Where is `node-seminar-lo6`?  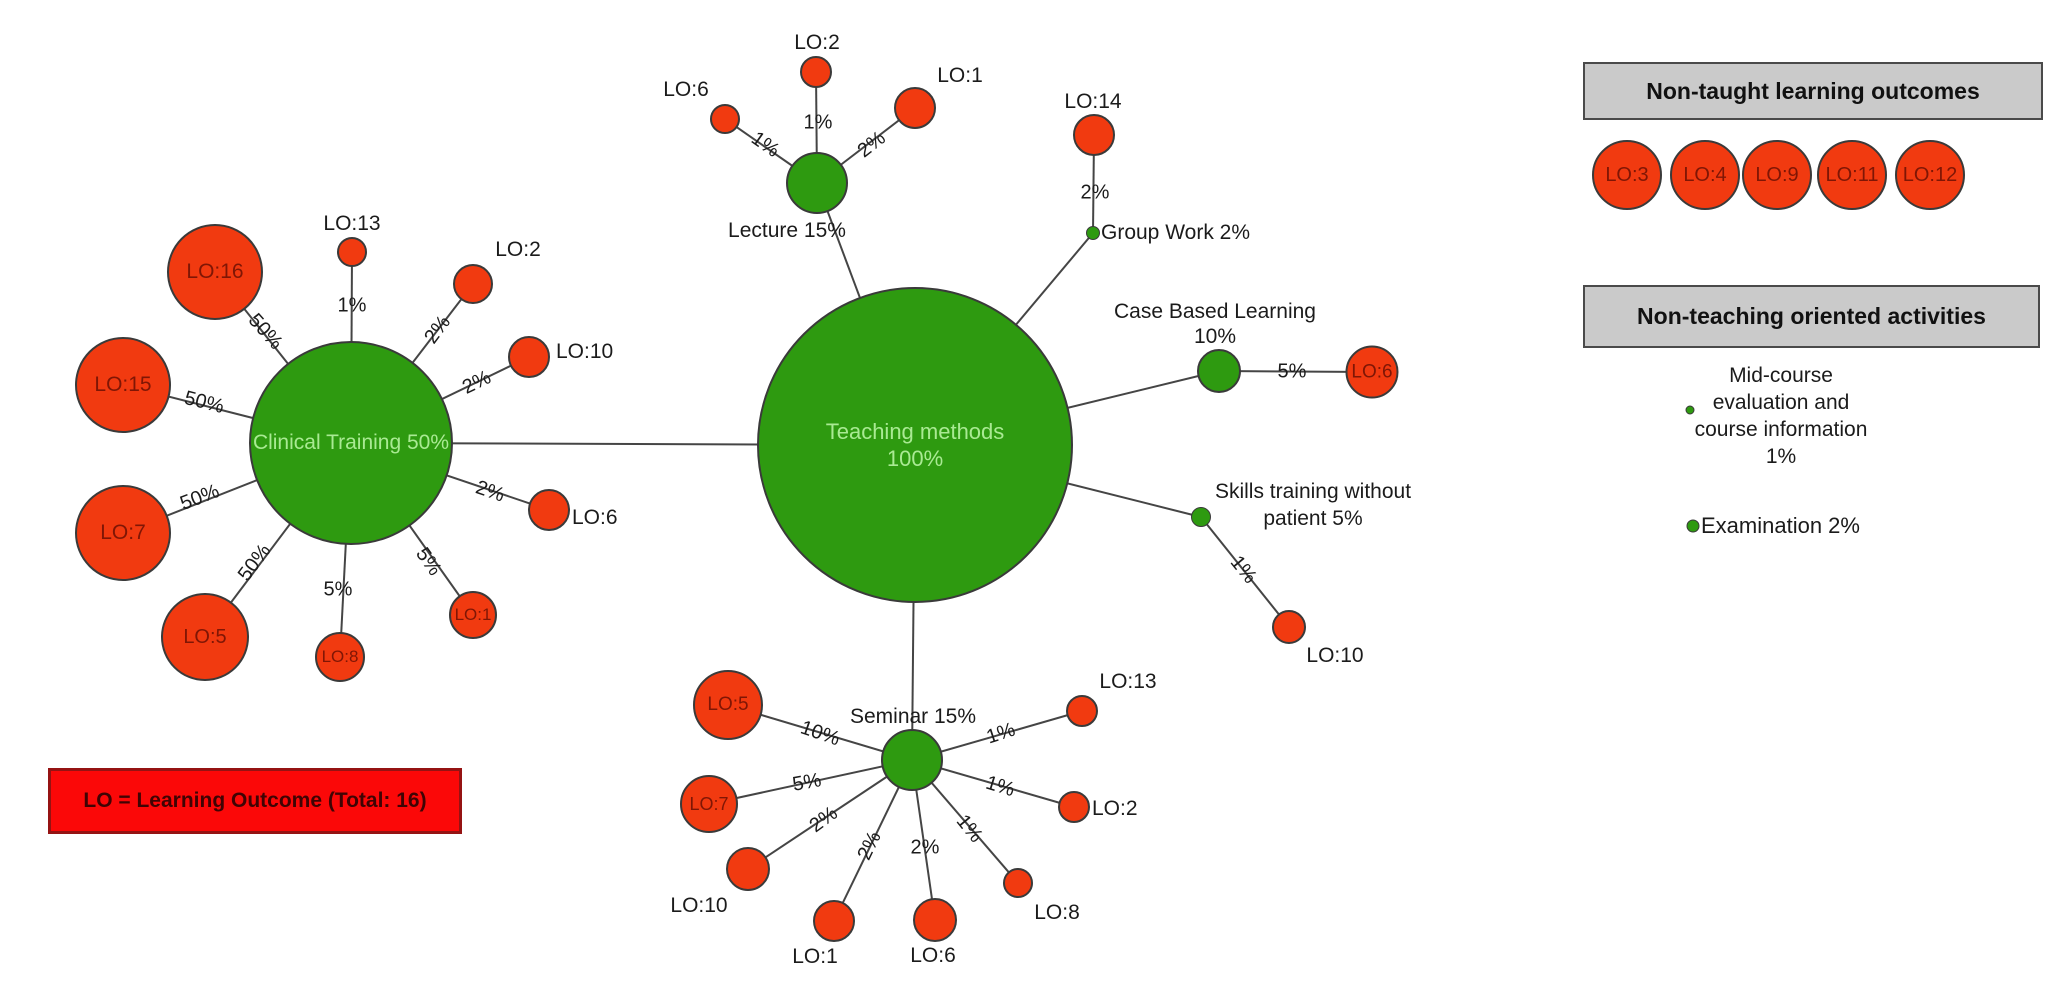
node-seminar-lo6 is located at coordinates (935, 920).